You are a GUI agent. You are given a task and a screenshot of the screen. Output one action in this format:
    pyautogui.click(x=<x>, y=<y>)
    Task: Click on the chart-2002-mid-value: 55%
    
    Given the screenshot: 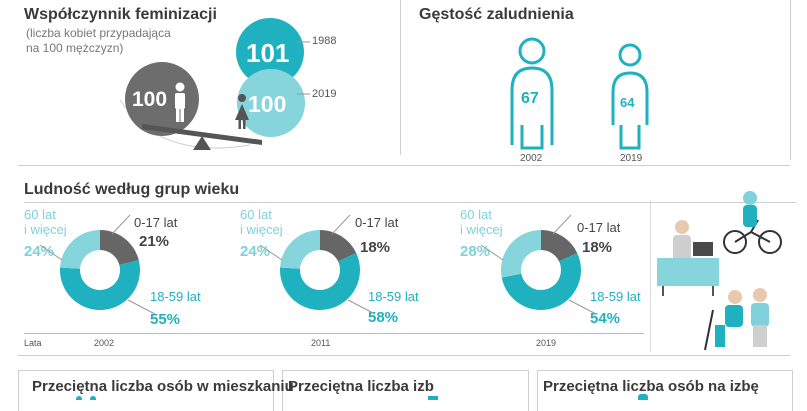 What is the action you would take?
    pyautogui.click(x=165, y=319)
    